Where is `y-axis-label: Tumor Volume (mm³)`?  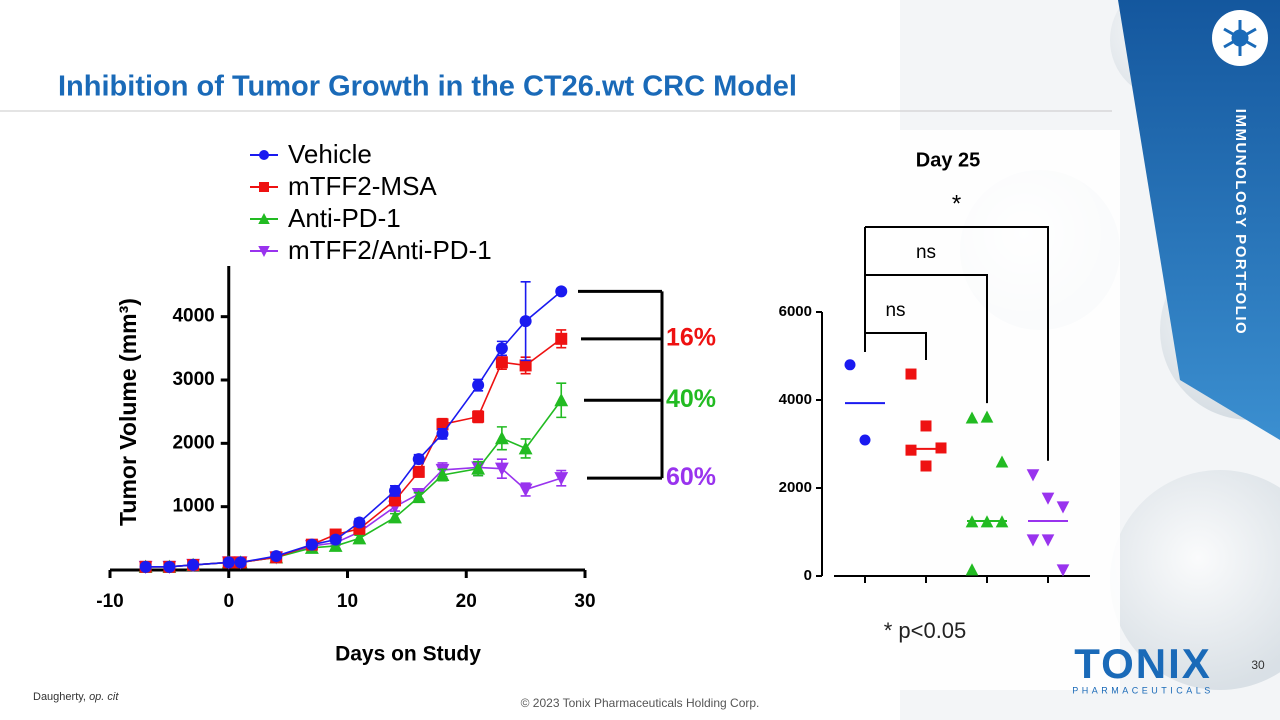
y-axis-label: Tumor Volume (mm³) is located at coordinates (128, 412).